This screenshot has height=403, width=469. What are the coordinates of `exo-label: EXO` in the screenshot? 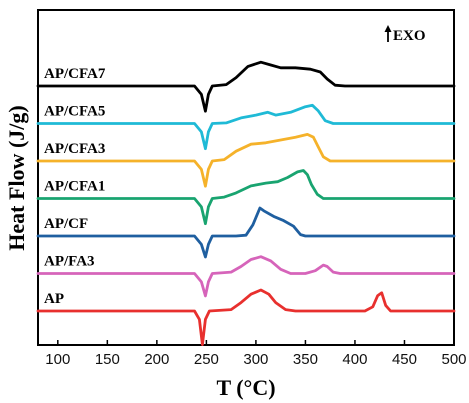 It's located at (409, 36).